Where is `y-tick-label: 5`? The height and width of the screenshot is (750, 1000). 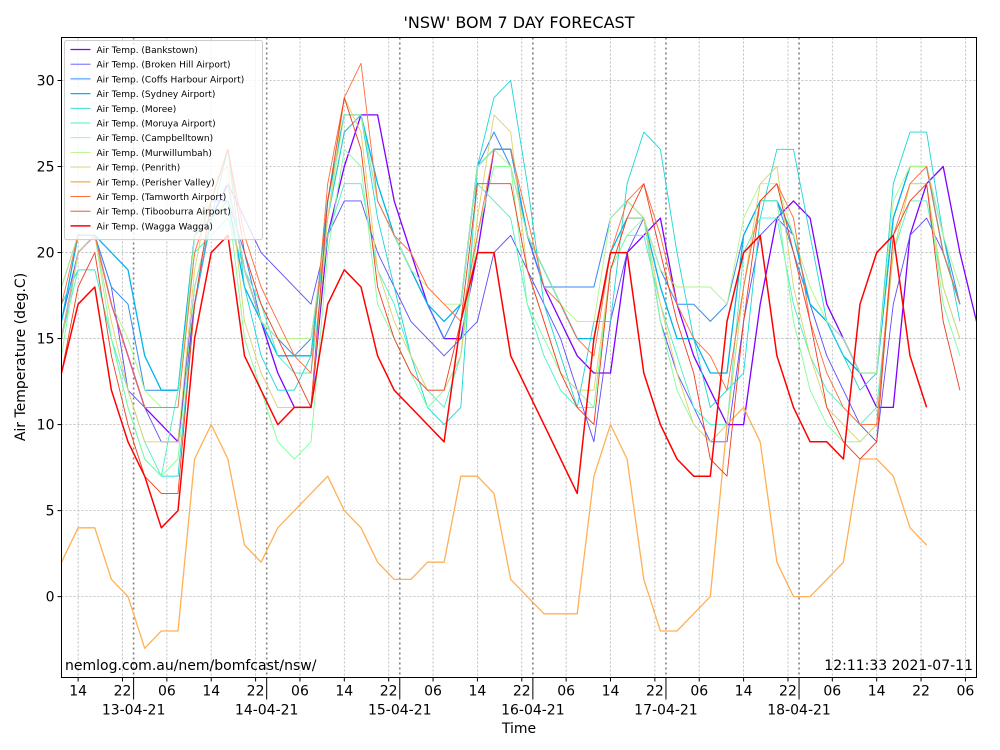 y-tick-label: 5 is located at coordinates (50, 512).